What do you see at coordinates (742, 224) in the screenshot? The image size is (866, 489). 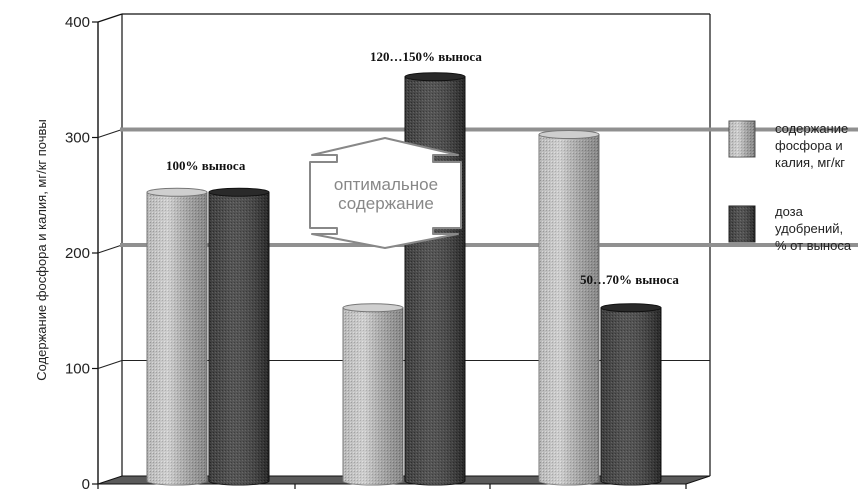 I see `legend-swatch-dark-shade` at bounding box center [742, 224].